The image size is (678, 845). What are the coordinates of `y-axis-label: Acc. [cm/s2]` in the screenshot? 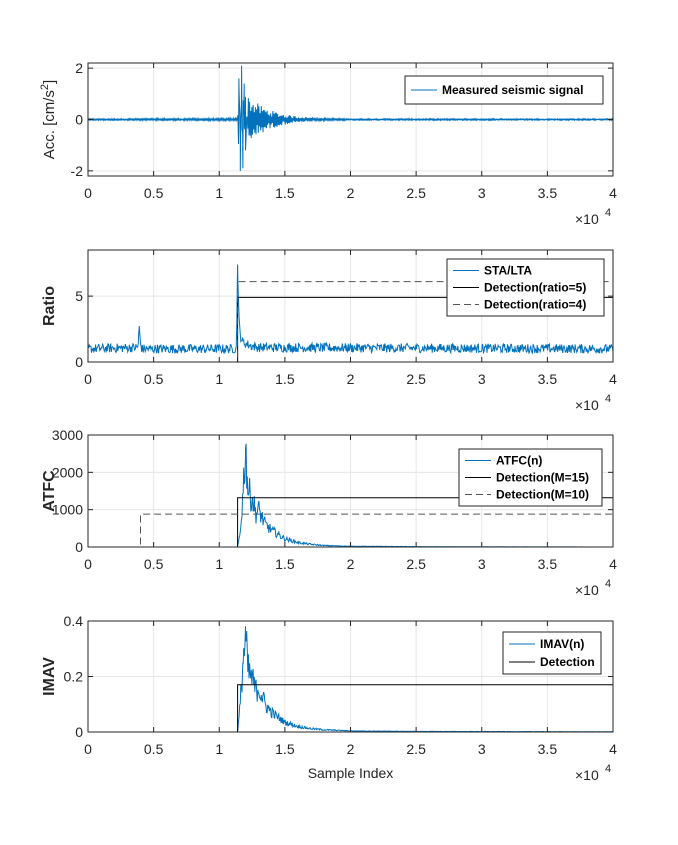 It's located at (48, 119).